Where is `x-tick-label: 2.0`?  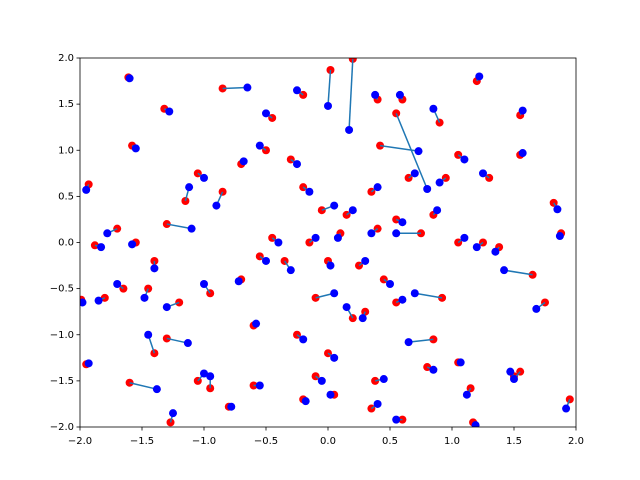 x-tick-label: 2.0 is located at coordinates (576, 441).